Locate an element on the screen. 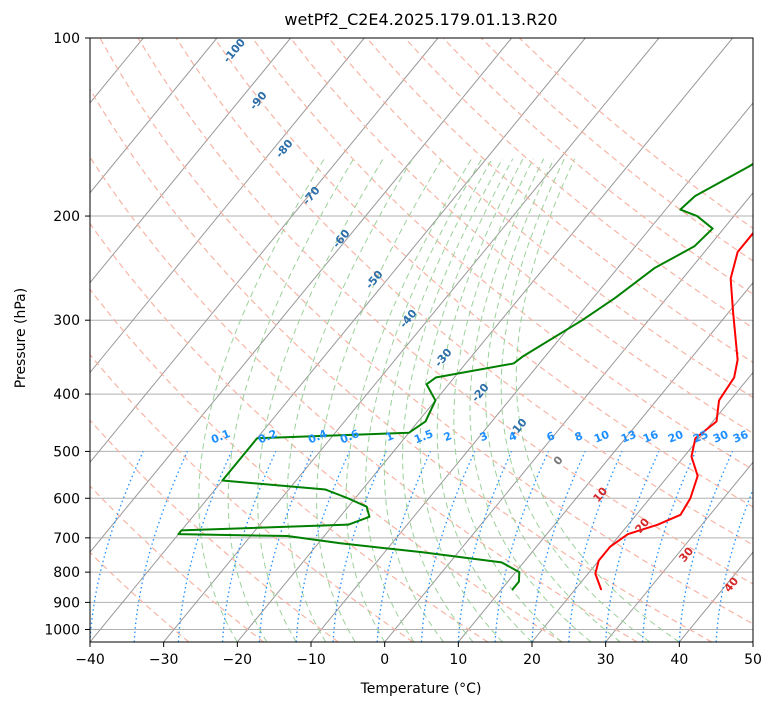  mixing-ratio-label: 16 is located at coordinates (650, 437).